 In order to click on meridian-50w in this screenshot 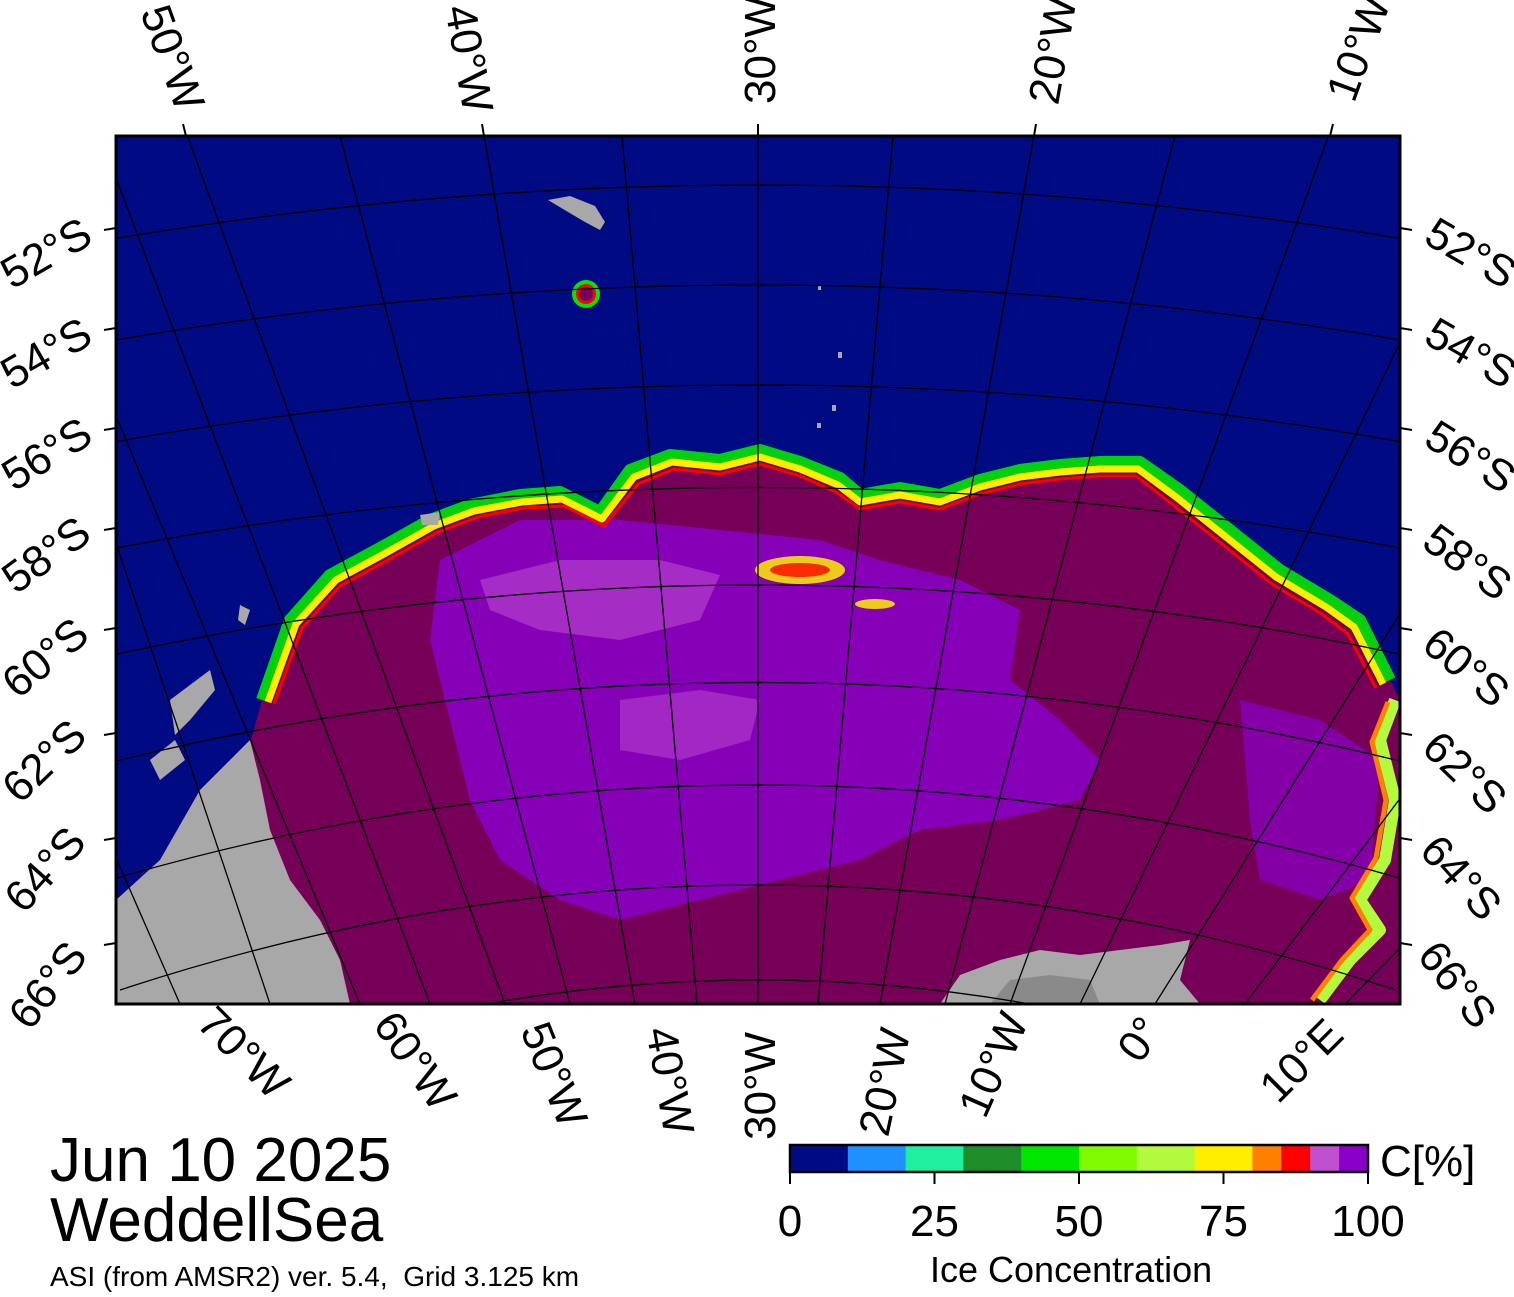, I will do `click(346, 570)`.